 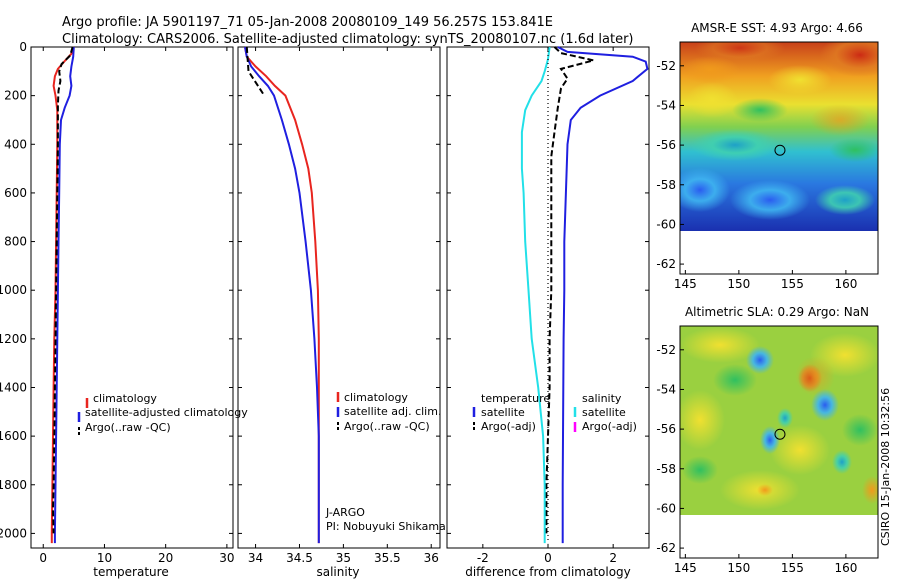 I want to click on legend-temp-argo: Argo(-adj), so click(x=508, y=426).